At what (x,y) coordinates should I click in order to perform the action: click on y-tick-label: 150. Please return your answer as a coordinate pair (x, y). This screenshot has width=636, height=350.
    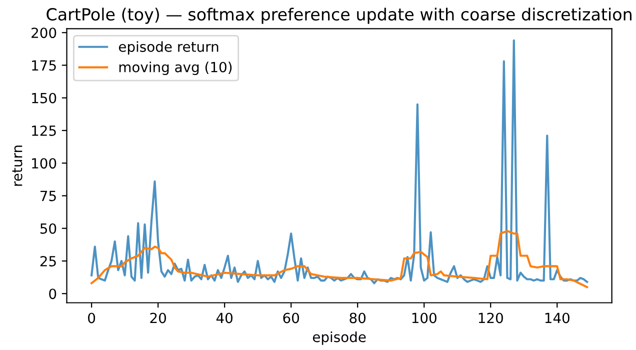
    Looking at the image, I should click on (44, 98).